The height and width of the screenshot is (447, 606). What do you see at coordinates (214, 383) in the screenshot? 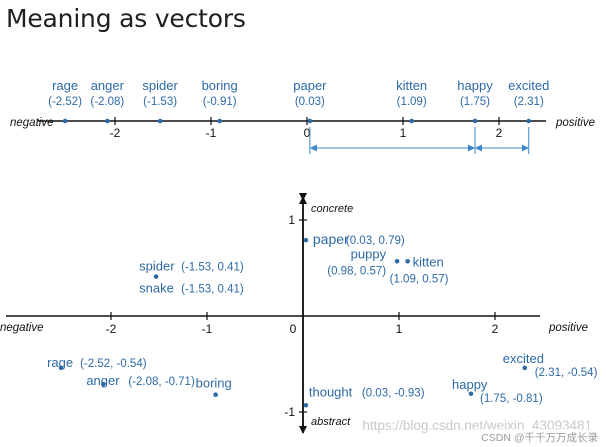
I see `plane-word-label: boring` at bounding box center [214, 383].